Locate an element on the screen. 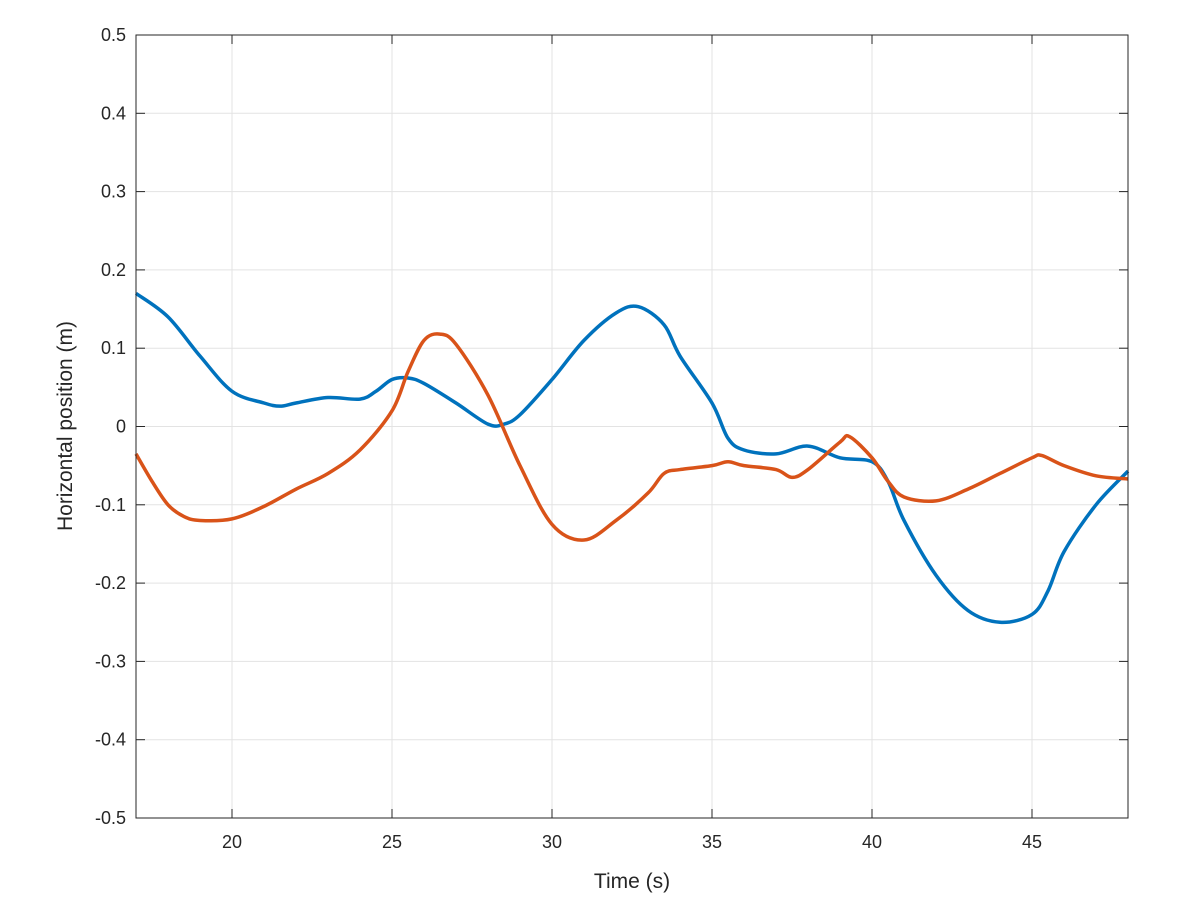  x-tick-label: 30 is located at coordinates (552, 842).